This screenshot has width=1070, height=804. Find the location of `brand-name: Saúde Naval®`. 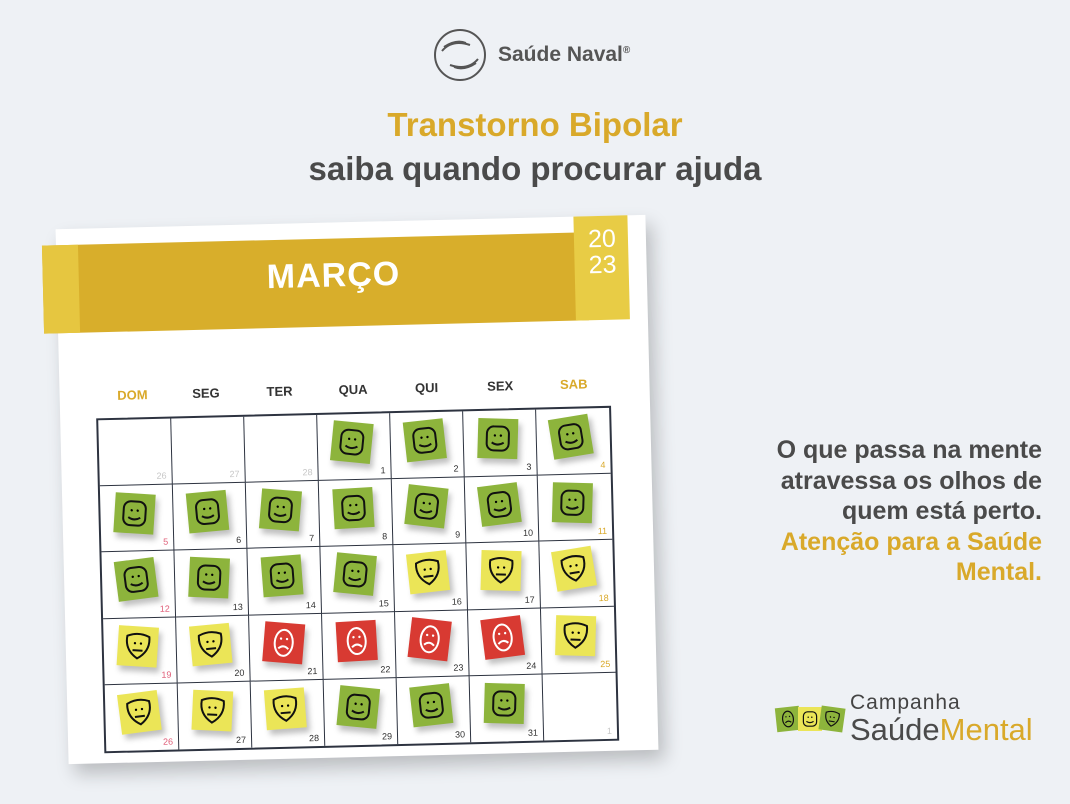

brand-name: Saúde Naval® is located at coordinates (564, 54).